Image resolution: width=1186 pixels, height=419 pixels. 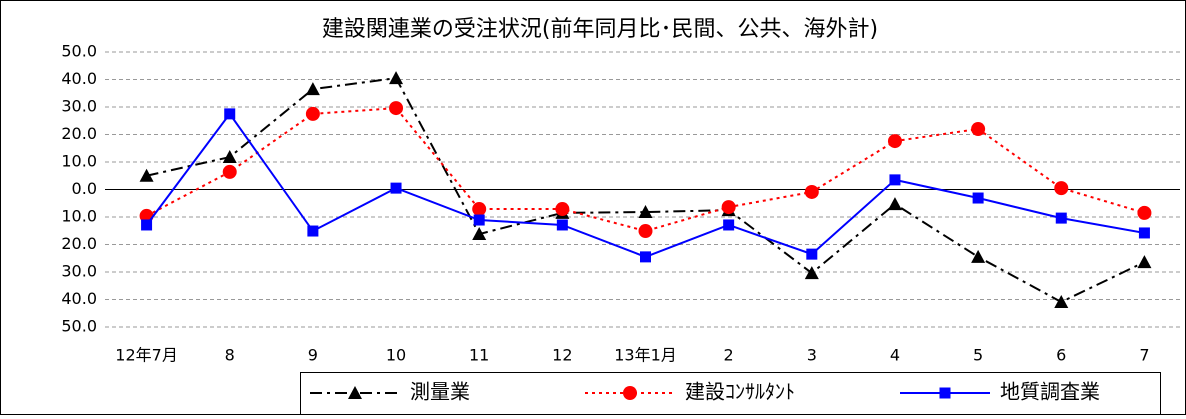 What do you see at coordinates (812, 355) in the screenshot?
I see `x-tick-label: 3` at bounding box center [812, 355].